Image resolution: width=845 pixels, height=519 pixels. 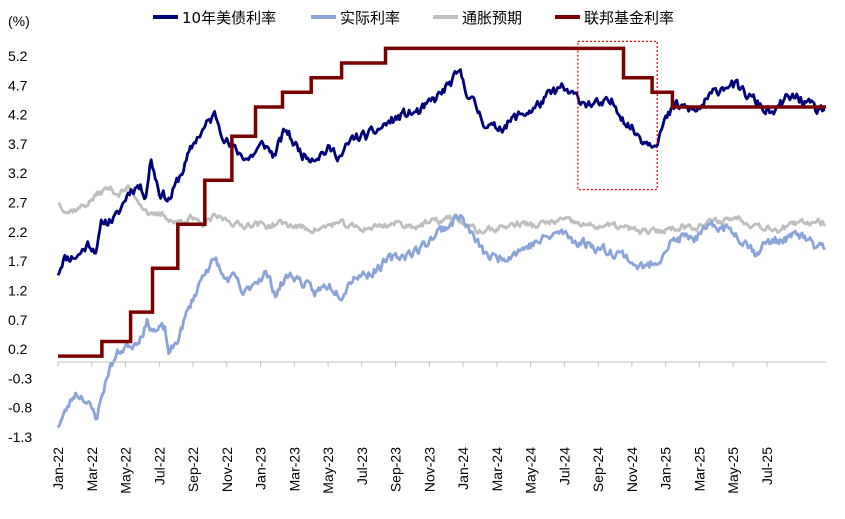 What do you see at coordinates (126, 470) in the screenshot?
I see `x-tick-label: May-22` at bounding box center [126, 470].